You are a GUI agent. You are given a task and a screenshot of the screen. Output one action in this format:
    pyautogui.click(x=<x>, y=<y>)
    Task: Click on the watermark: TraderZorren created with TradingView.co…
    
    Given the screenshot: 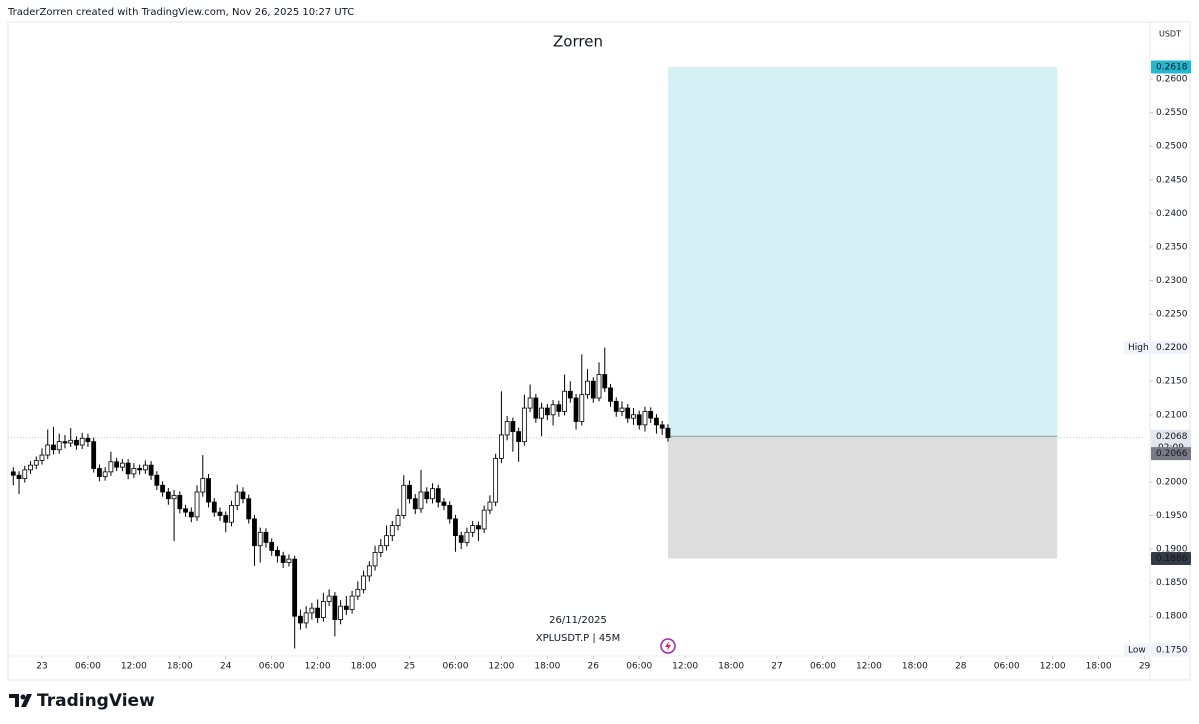 What is the action you would take?
    pyautogui.click(x=180, y=12)
    